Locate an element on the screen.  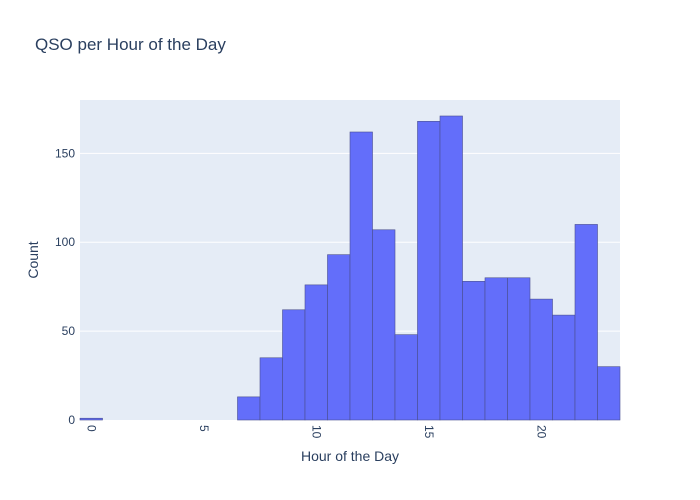
x-tick-label-15: 15 is located at coordinates (429, 432).